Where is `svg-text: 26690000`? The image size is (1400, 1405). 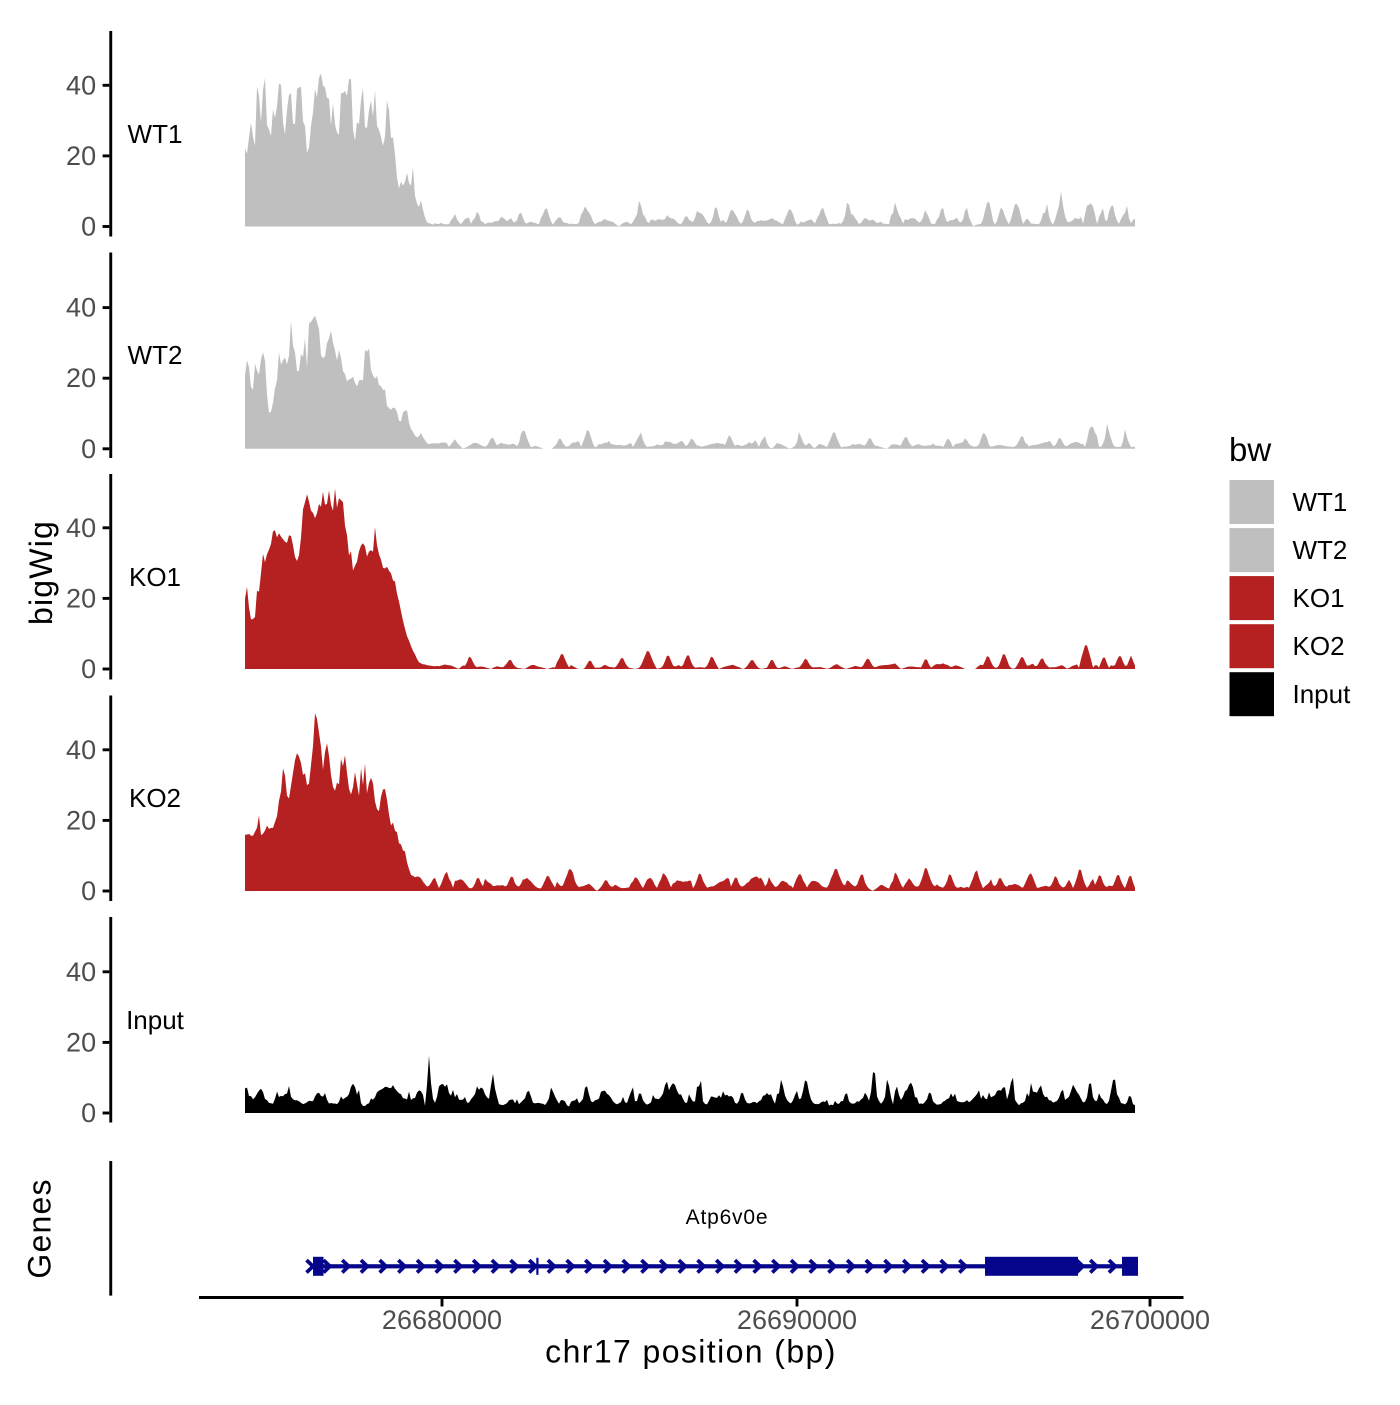 svg-text: 26690000 is located at coordinates (797, 1320).